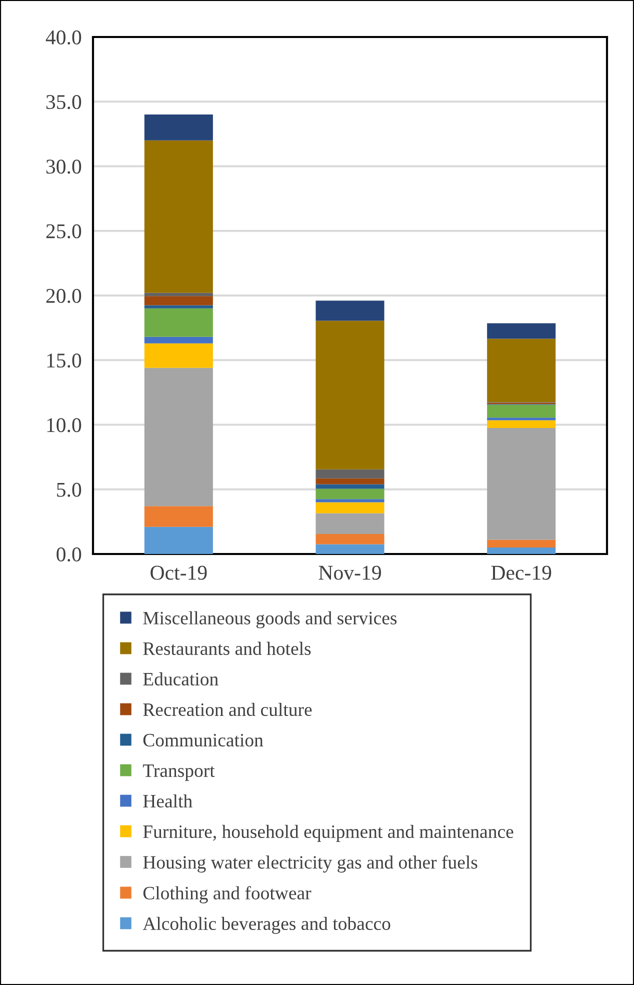  Describe the element at coordinates (64, 425) in the screenshot. I see `y-tick-label: 10.0` at that location.